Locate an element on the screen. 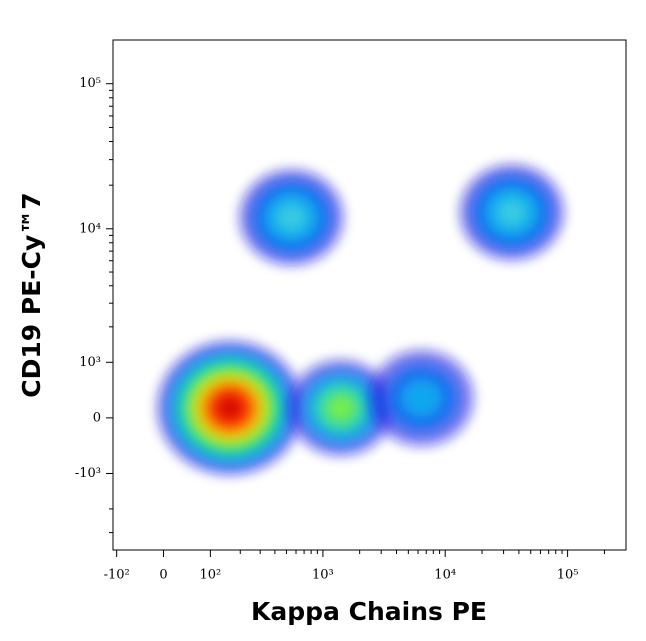  y-axis-label: CD19 PE-Cy™7 is located at coordinates (31, 294).